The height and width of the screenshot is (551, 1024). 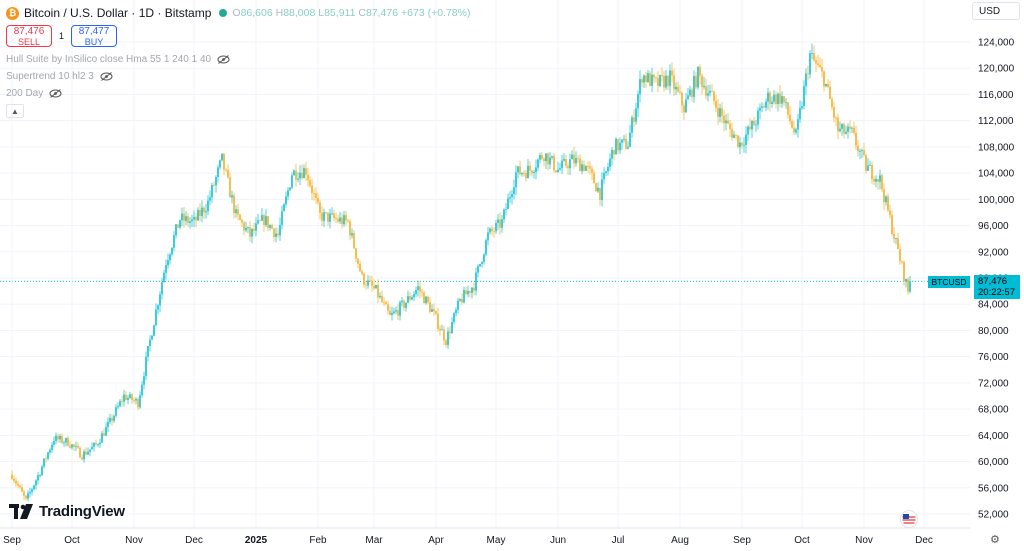 What do you see at coordinates (118, 13) in the screenshot?
I see `symbol-title: Bitcoin / U.S. Dollar · 1D · Bitstamp` at bounding box center [118, 13].